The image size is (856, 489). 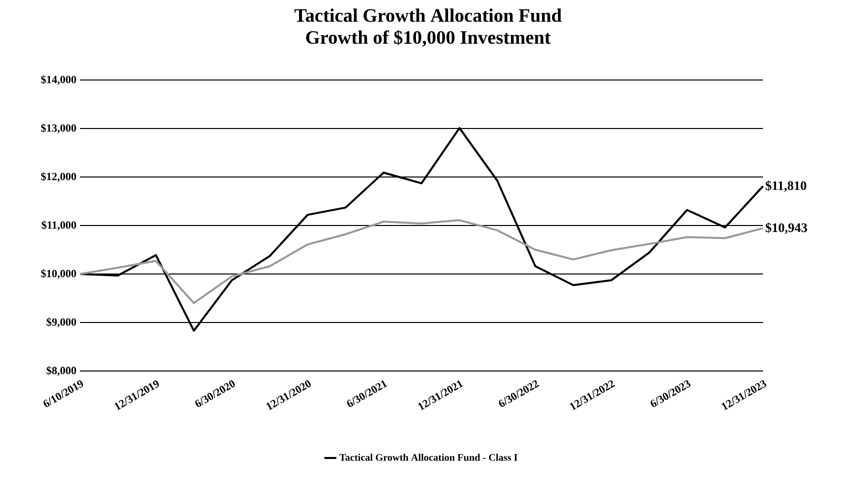 What do you see at coordinates (61, 323) in the screenshot?
I see `y-tick-label: $9,000` at bounding box center [61, 323].